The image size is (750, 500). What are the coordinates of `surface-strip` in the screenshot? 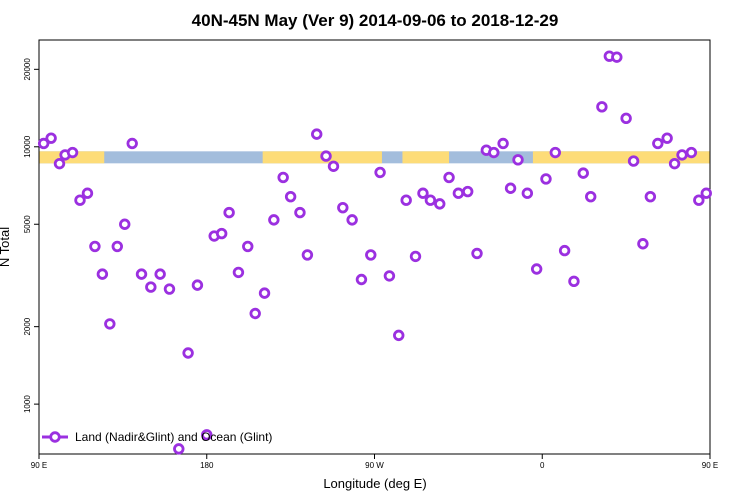 It's located at (374, 157).